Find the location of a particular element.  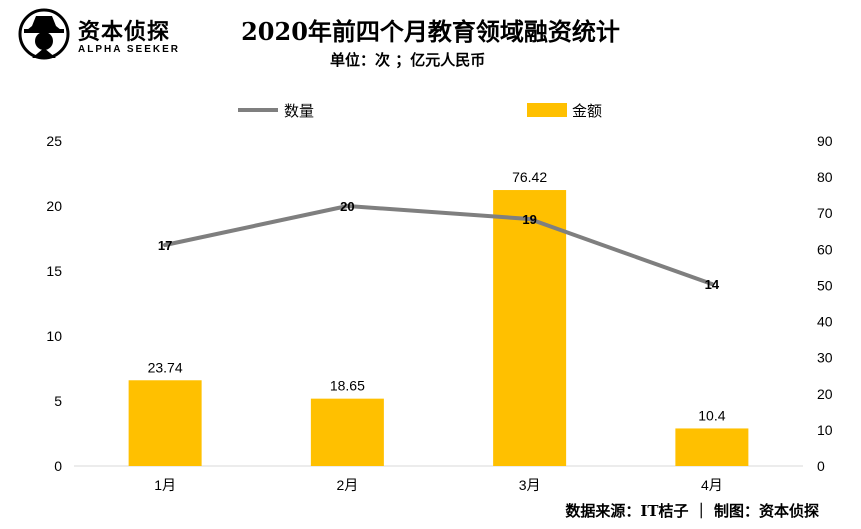

right-axis: 0 10 20 30 40 50 60 70 80 90 is located at coordinates (825, 303).